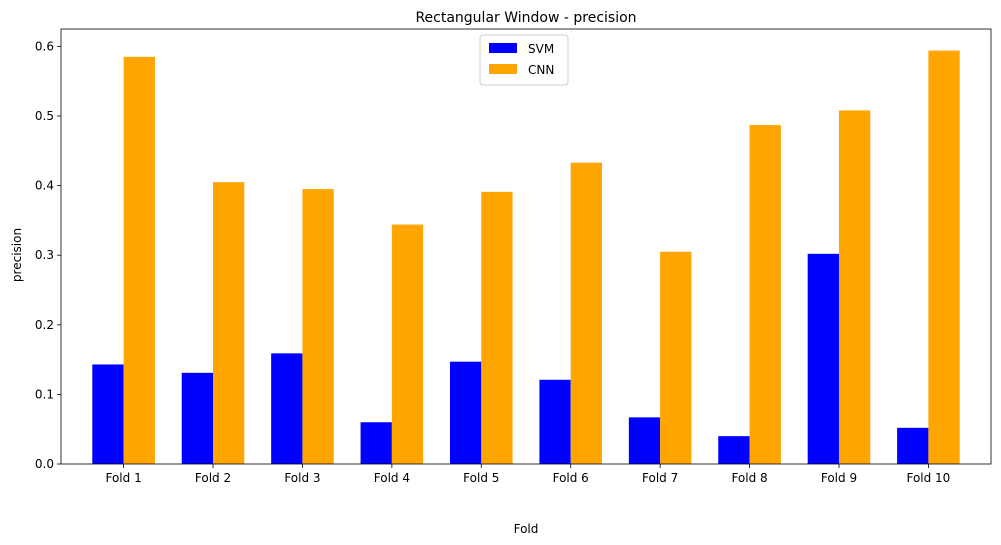 This screenshot has width=1001, height=545. Describe the element at coordinates (44, 186) in the screenshot. I see `y-tick-label: 0.4` at that location.